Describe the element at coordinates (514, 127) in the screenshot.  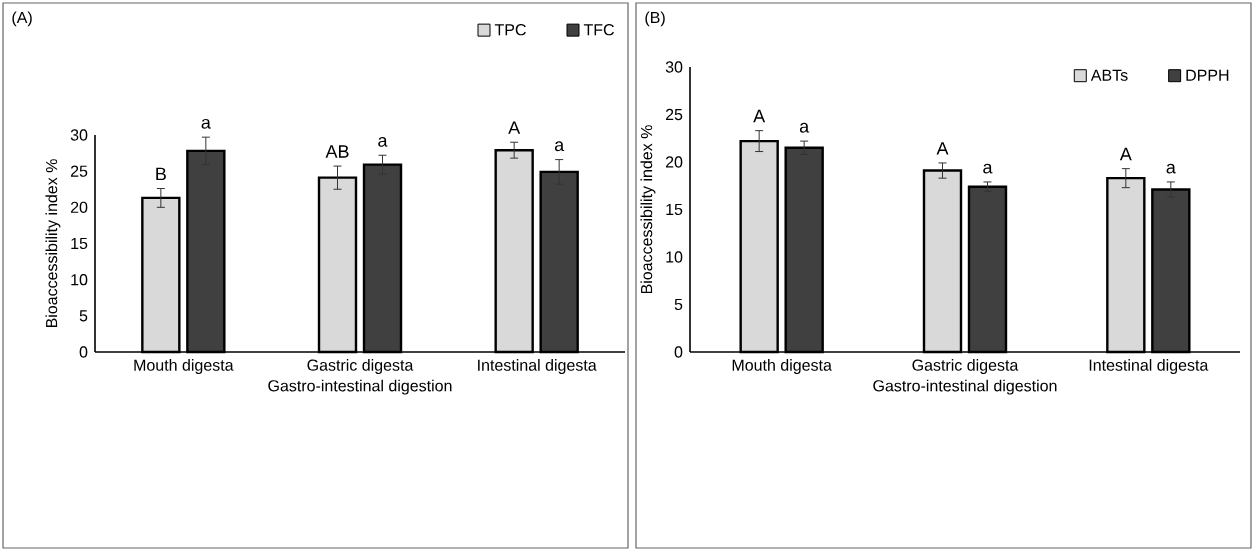
I see `text: A` at that location.